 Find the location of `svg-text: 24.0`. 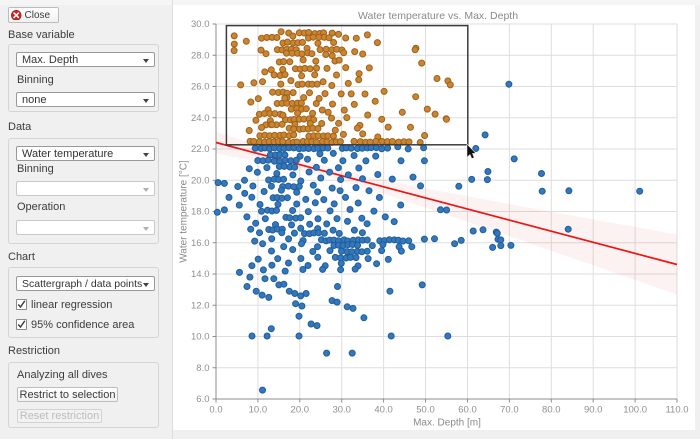

svg-text: 24.0 is located at coordinates (200, 118).